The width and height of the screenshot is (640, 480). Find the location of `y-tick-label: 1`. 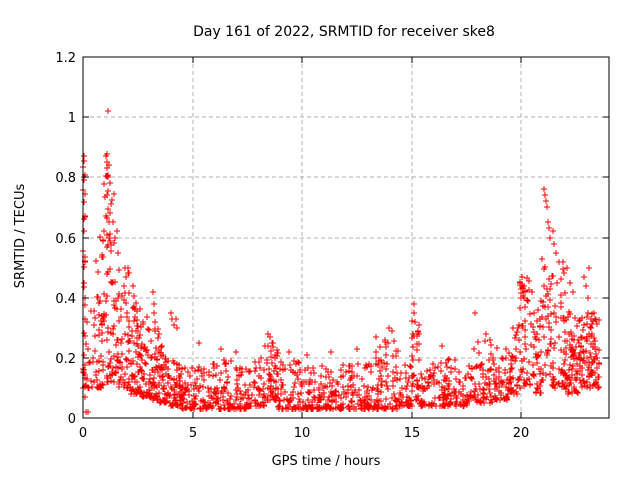

y-tick-label: 1 is located at coordinates (72, 118).